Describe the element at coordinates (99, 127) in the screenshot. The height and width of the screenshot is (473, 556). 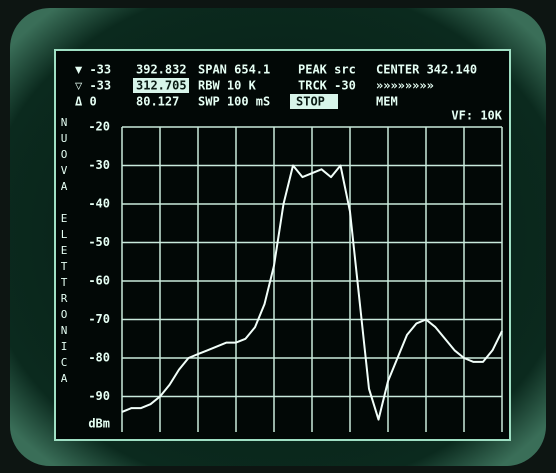
I see `y-tick-label: -20` at that location.